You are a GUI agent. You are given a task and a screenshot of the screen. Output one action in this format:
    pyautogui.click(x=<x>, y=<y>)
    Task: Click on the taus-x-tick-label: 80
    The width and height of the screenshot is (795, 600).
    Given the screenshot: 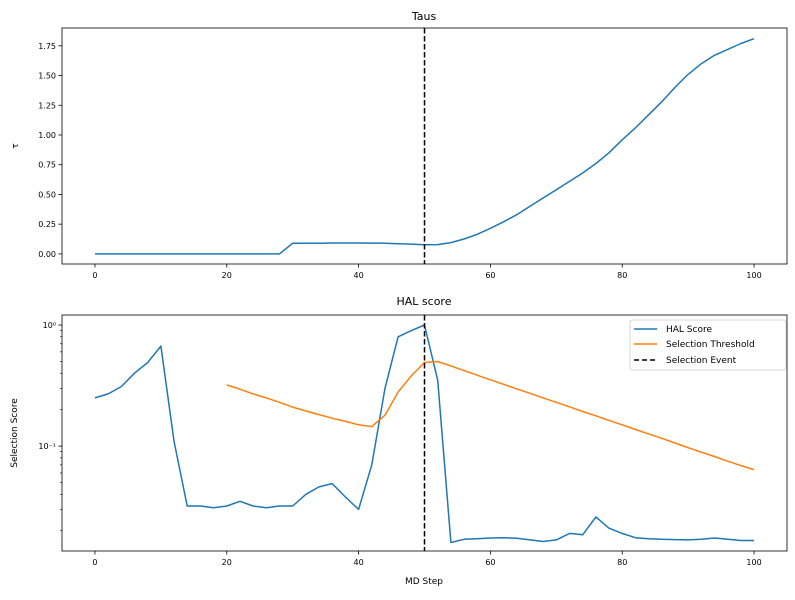 What is the action you would take?
    pyautogui.click(x=622, y=275)
    